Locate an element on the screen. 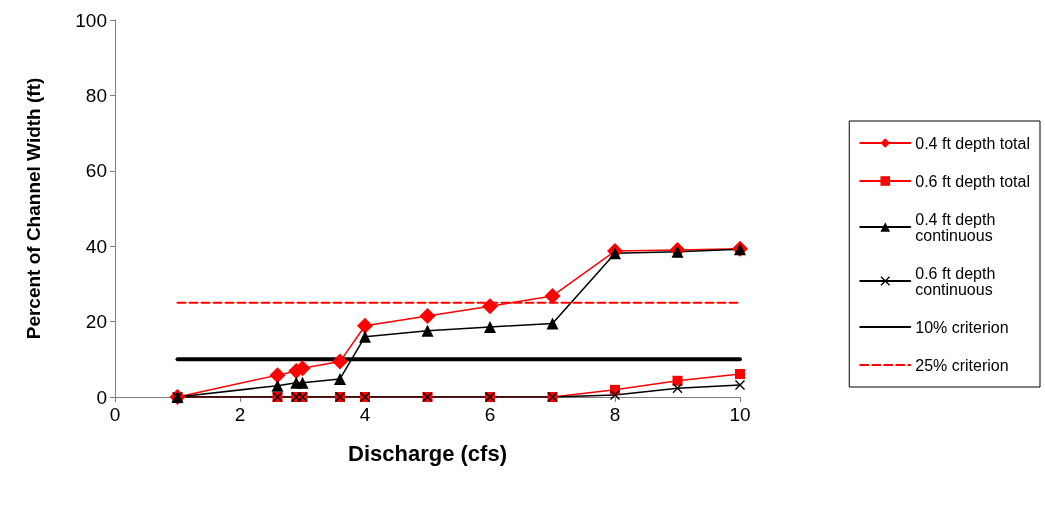 Image resolution: width=1045 pixels, height=508 pixels. legend-label: 0.4 ft depth total is located at coordinates (972, 143).